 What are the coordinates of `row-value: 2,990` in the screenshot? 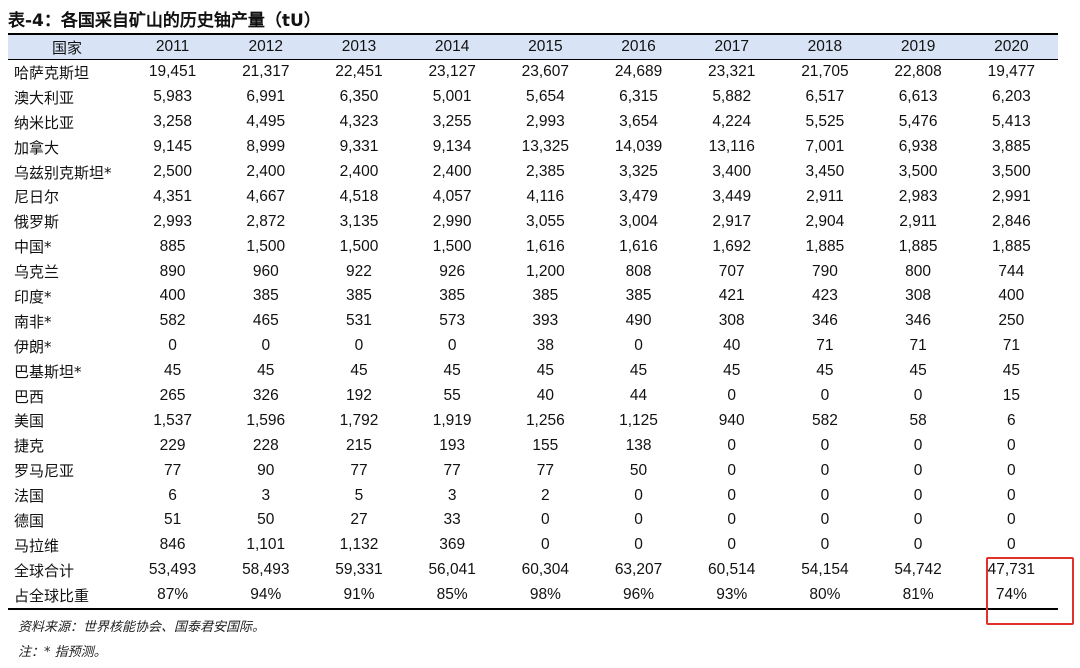 It's located at (452, 221).